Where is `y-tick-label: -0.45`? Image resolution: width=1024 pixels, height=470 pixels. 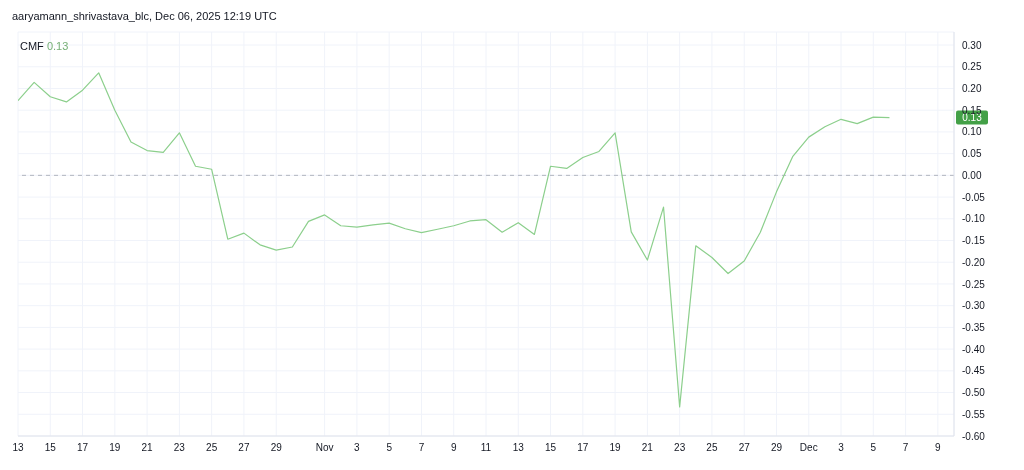 y-tick-label: -0.45 is located at coordinates (974, 371).